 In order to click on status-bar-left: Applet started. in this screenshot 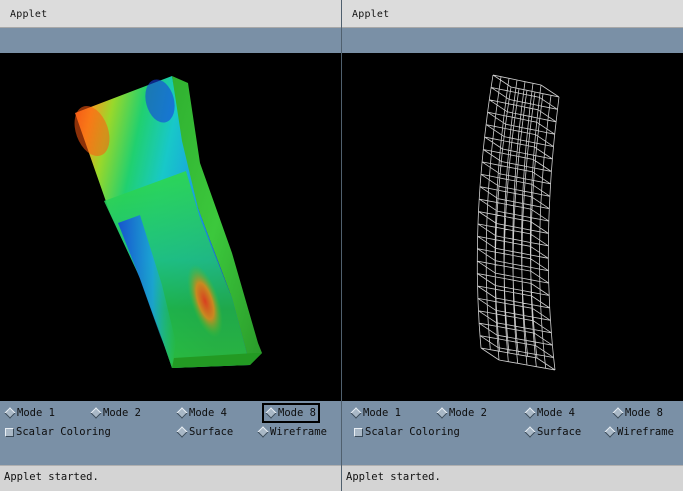, I will do `click(170, 478)`.